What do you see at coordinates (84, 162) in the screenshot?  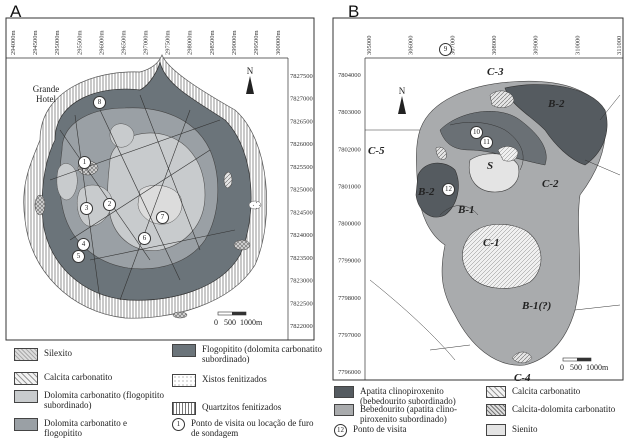 I see `visit-point: 1` at bounding box center [84, 162].